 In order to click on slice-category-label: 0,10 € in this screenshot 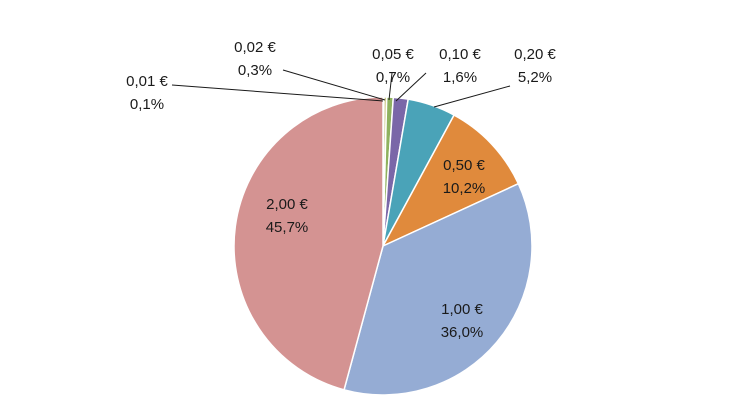, I will do `click(460, 54)`.